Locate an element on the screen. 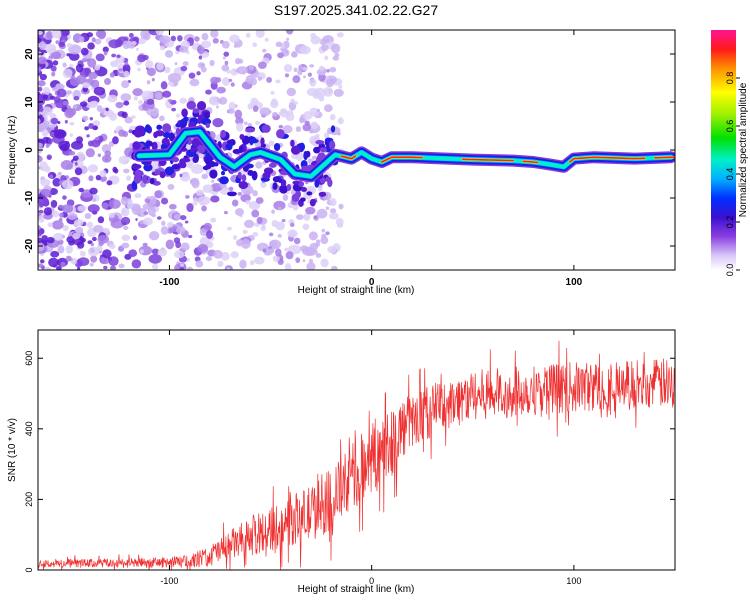 The width and height of the screenshot is (750, 605). spectrogram-ylabel: Frequency (Hz) is located at coordinates (12, 150).